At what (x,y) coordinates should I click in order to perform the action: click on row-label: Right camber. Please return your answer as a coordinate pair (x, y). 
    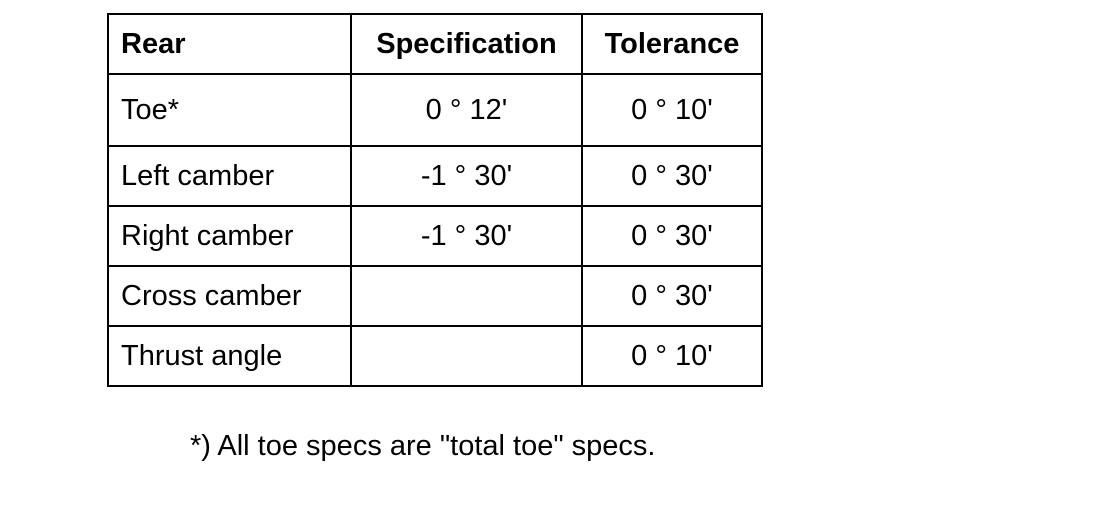
    Looking at the image, I should click on (229, 236).